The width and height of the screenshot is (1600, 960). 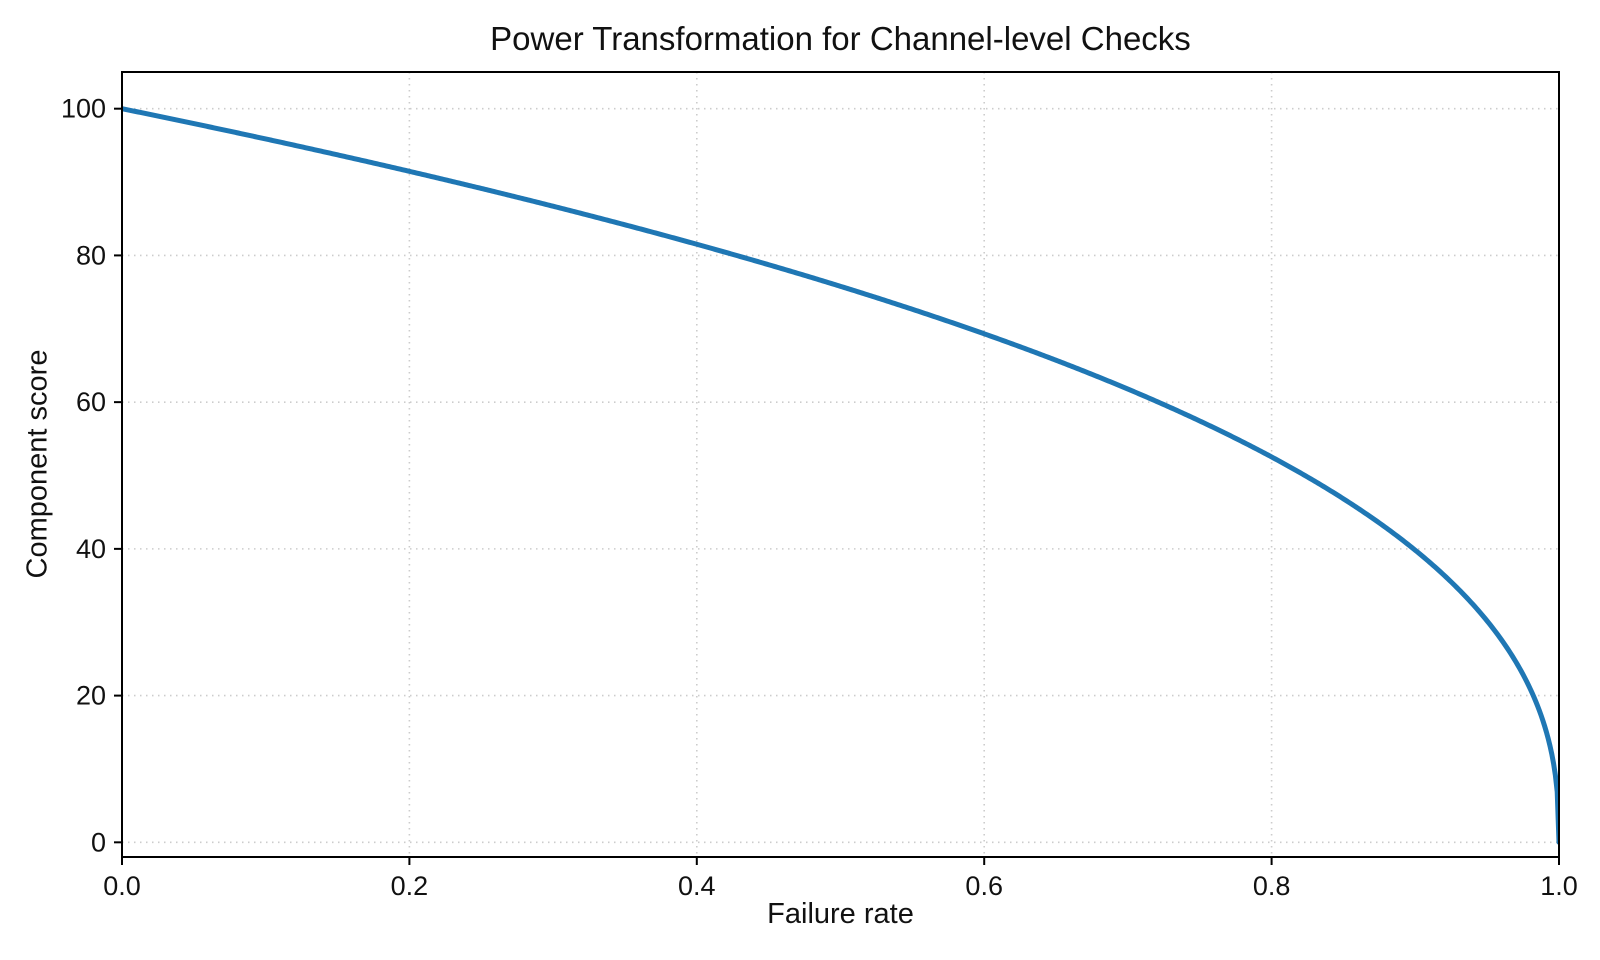 What do you see at coordinates (697, 886) in the screenshot?
I see `x-tick-label: 0.4` at bounding box center [697, 886].